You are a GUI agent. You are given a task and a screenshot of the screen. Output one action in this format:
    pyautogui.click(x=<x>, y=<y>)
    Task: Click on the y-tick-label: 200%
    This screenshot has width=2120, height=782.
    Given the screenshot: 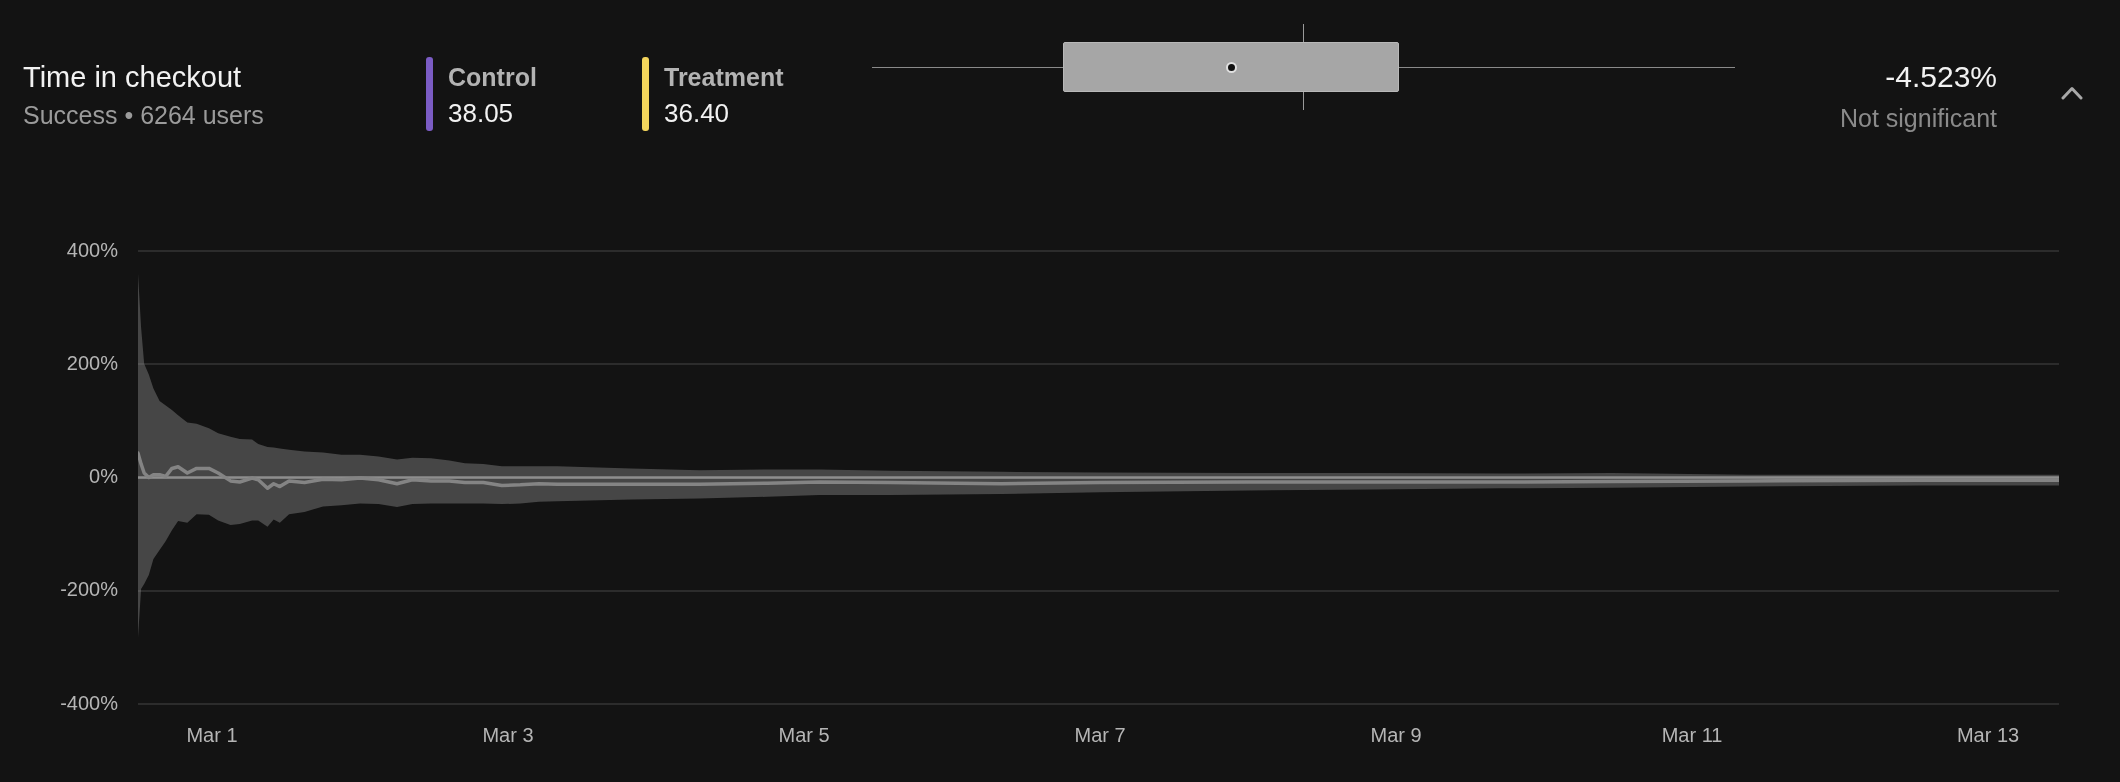 What is the action you would take?
    pyautogui.click(x=92, y=362)
    